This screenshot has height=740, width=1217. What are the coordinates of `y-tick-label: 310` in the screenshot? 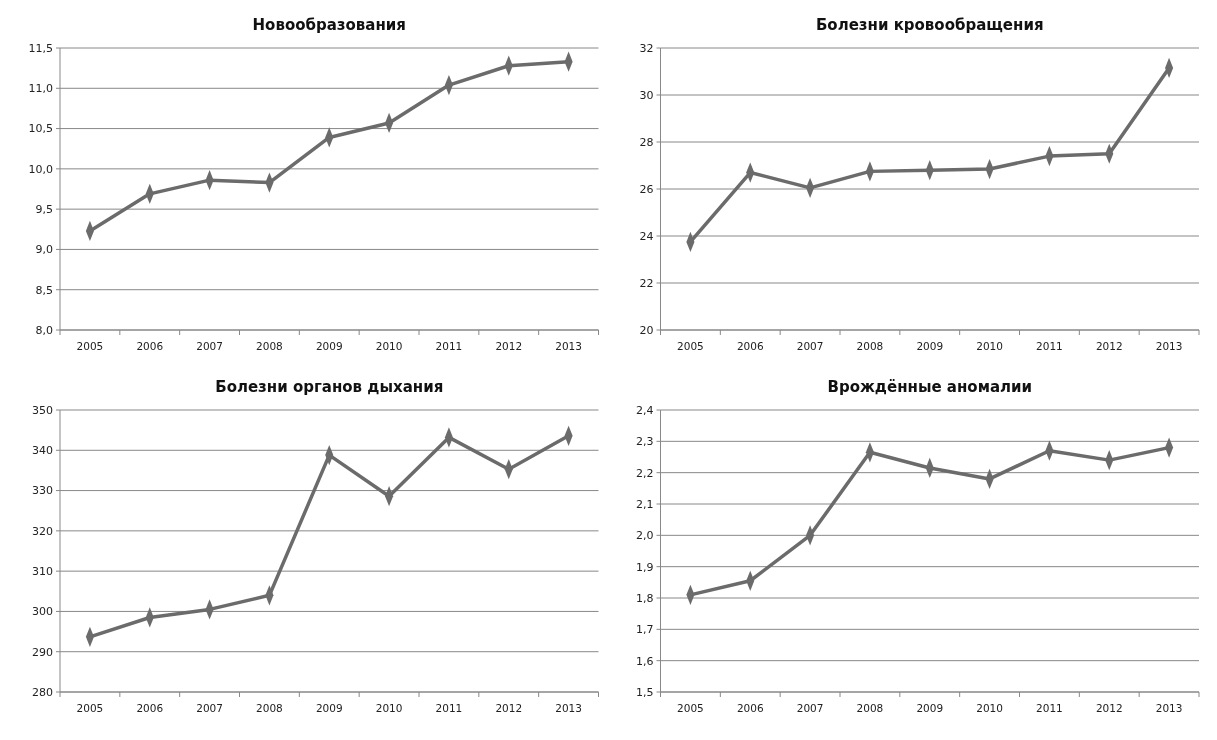 It's located at (42, 571).